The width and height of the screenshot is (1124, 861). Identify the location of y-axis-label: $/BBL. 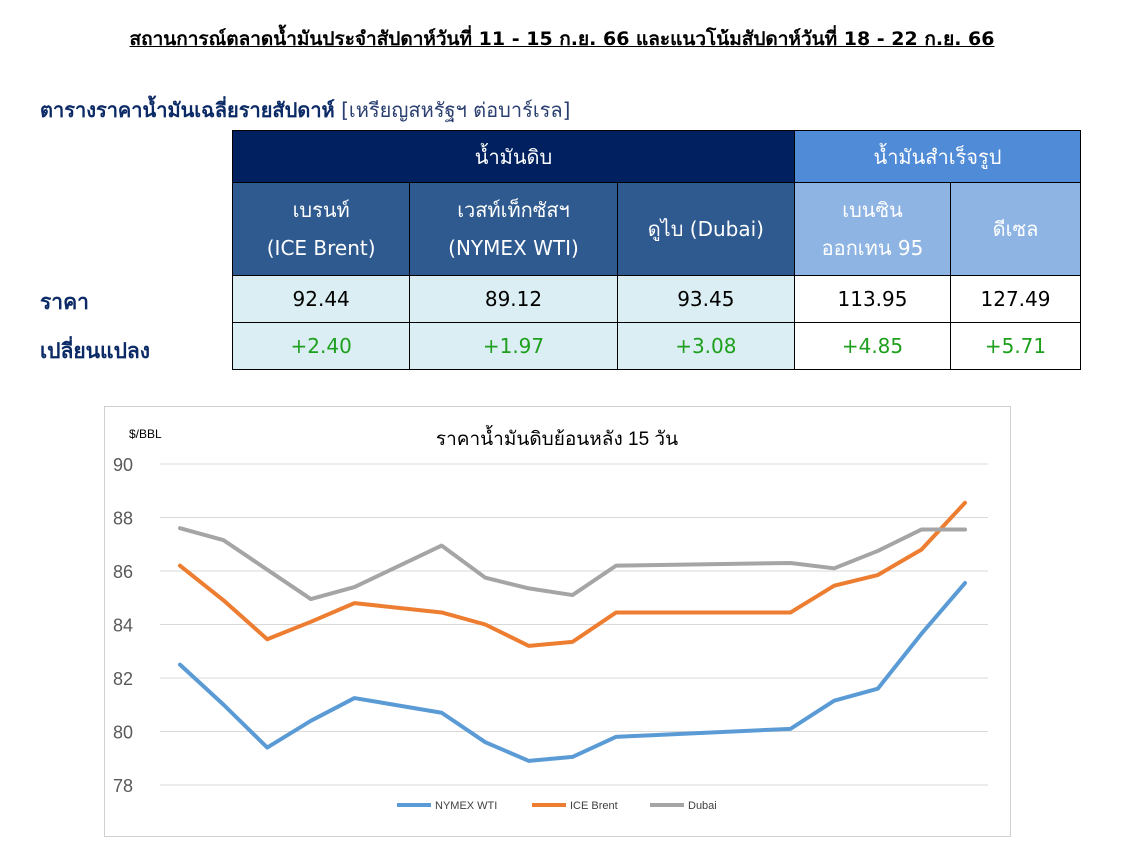
(145, 434).